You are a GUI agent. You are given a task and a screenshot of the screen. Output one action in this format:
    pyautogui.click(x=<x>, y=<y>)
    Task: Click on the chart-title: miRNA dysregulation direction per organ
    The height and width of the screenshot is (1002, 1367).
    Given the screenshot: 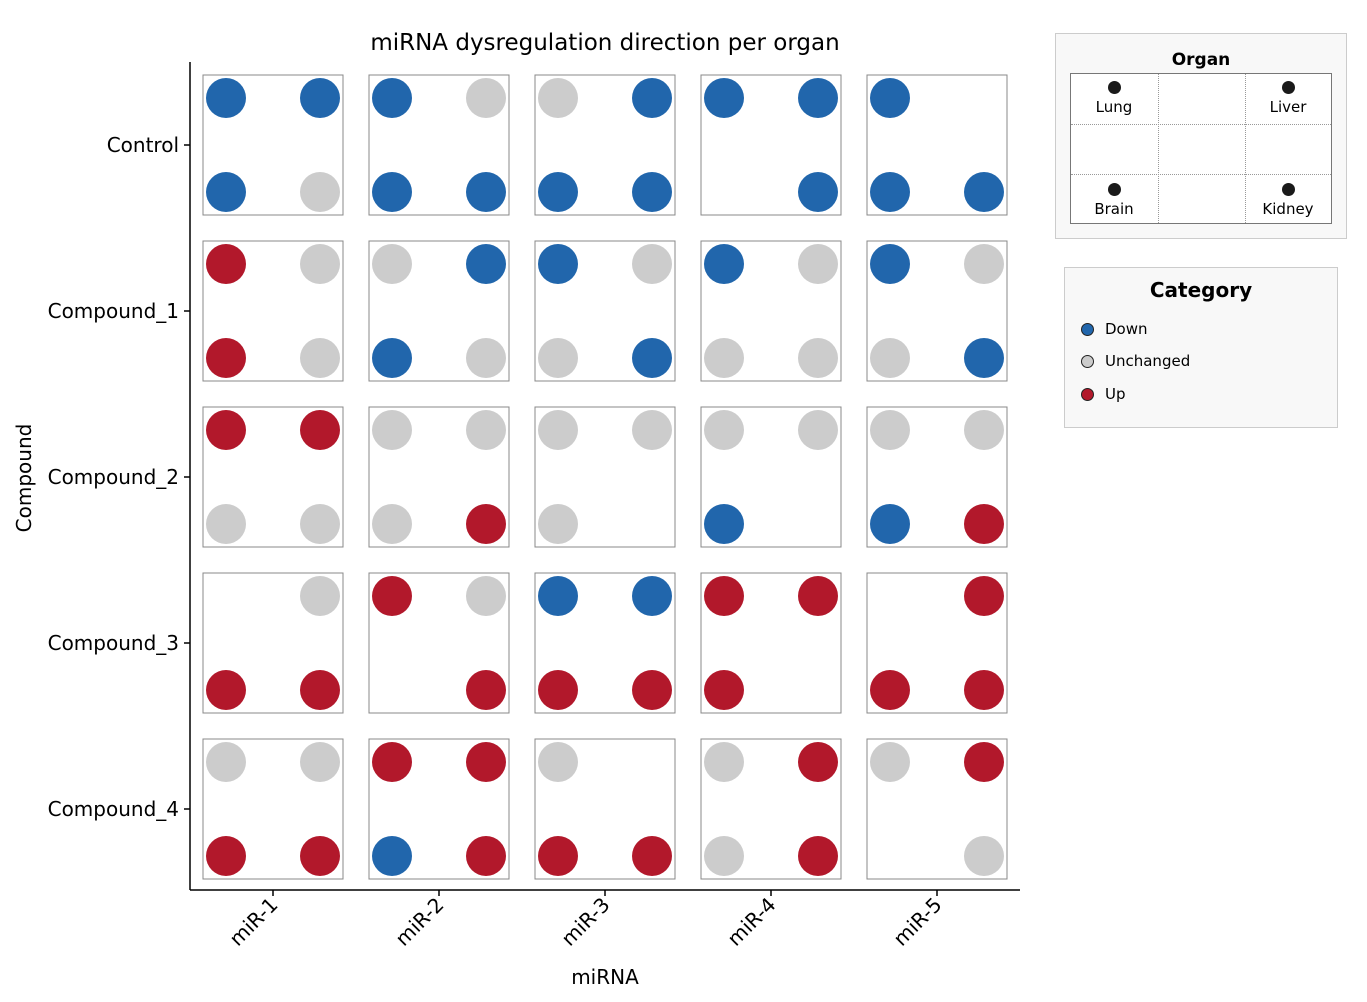 What is the action you would take?
    pyautogui.click(x=604, y=43)
    